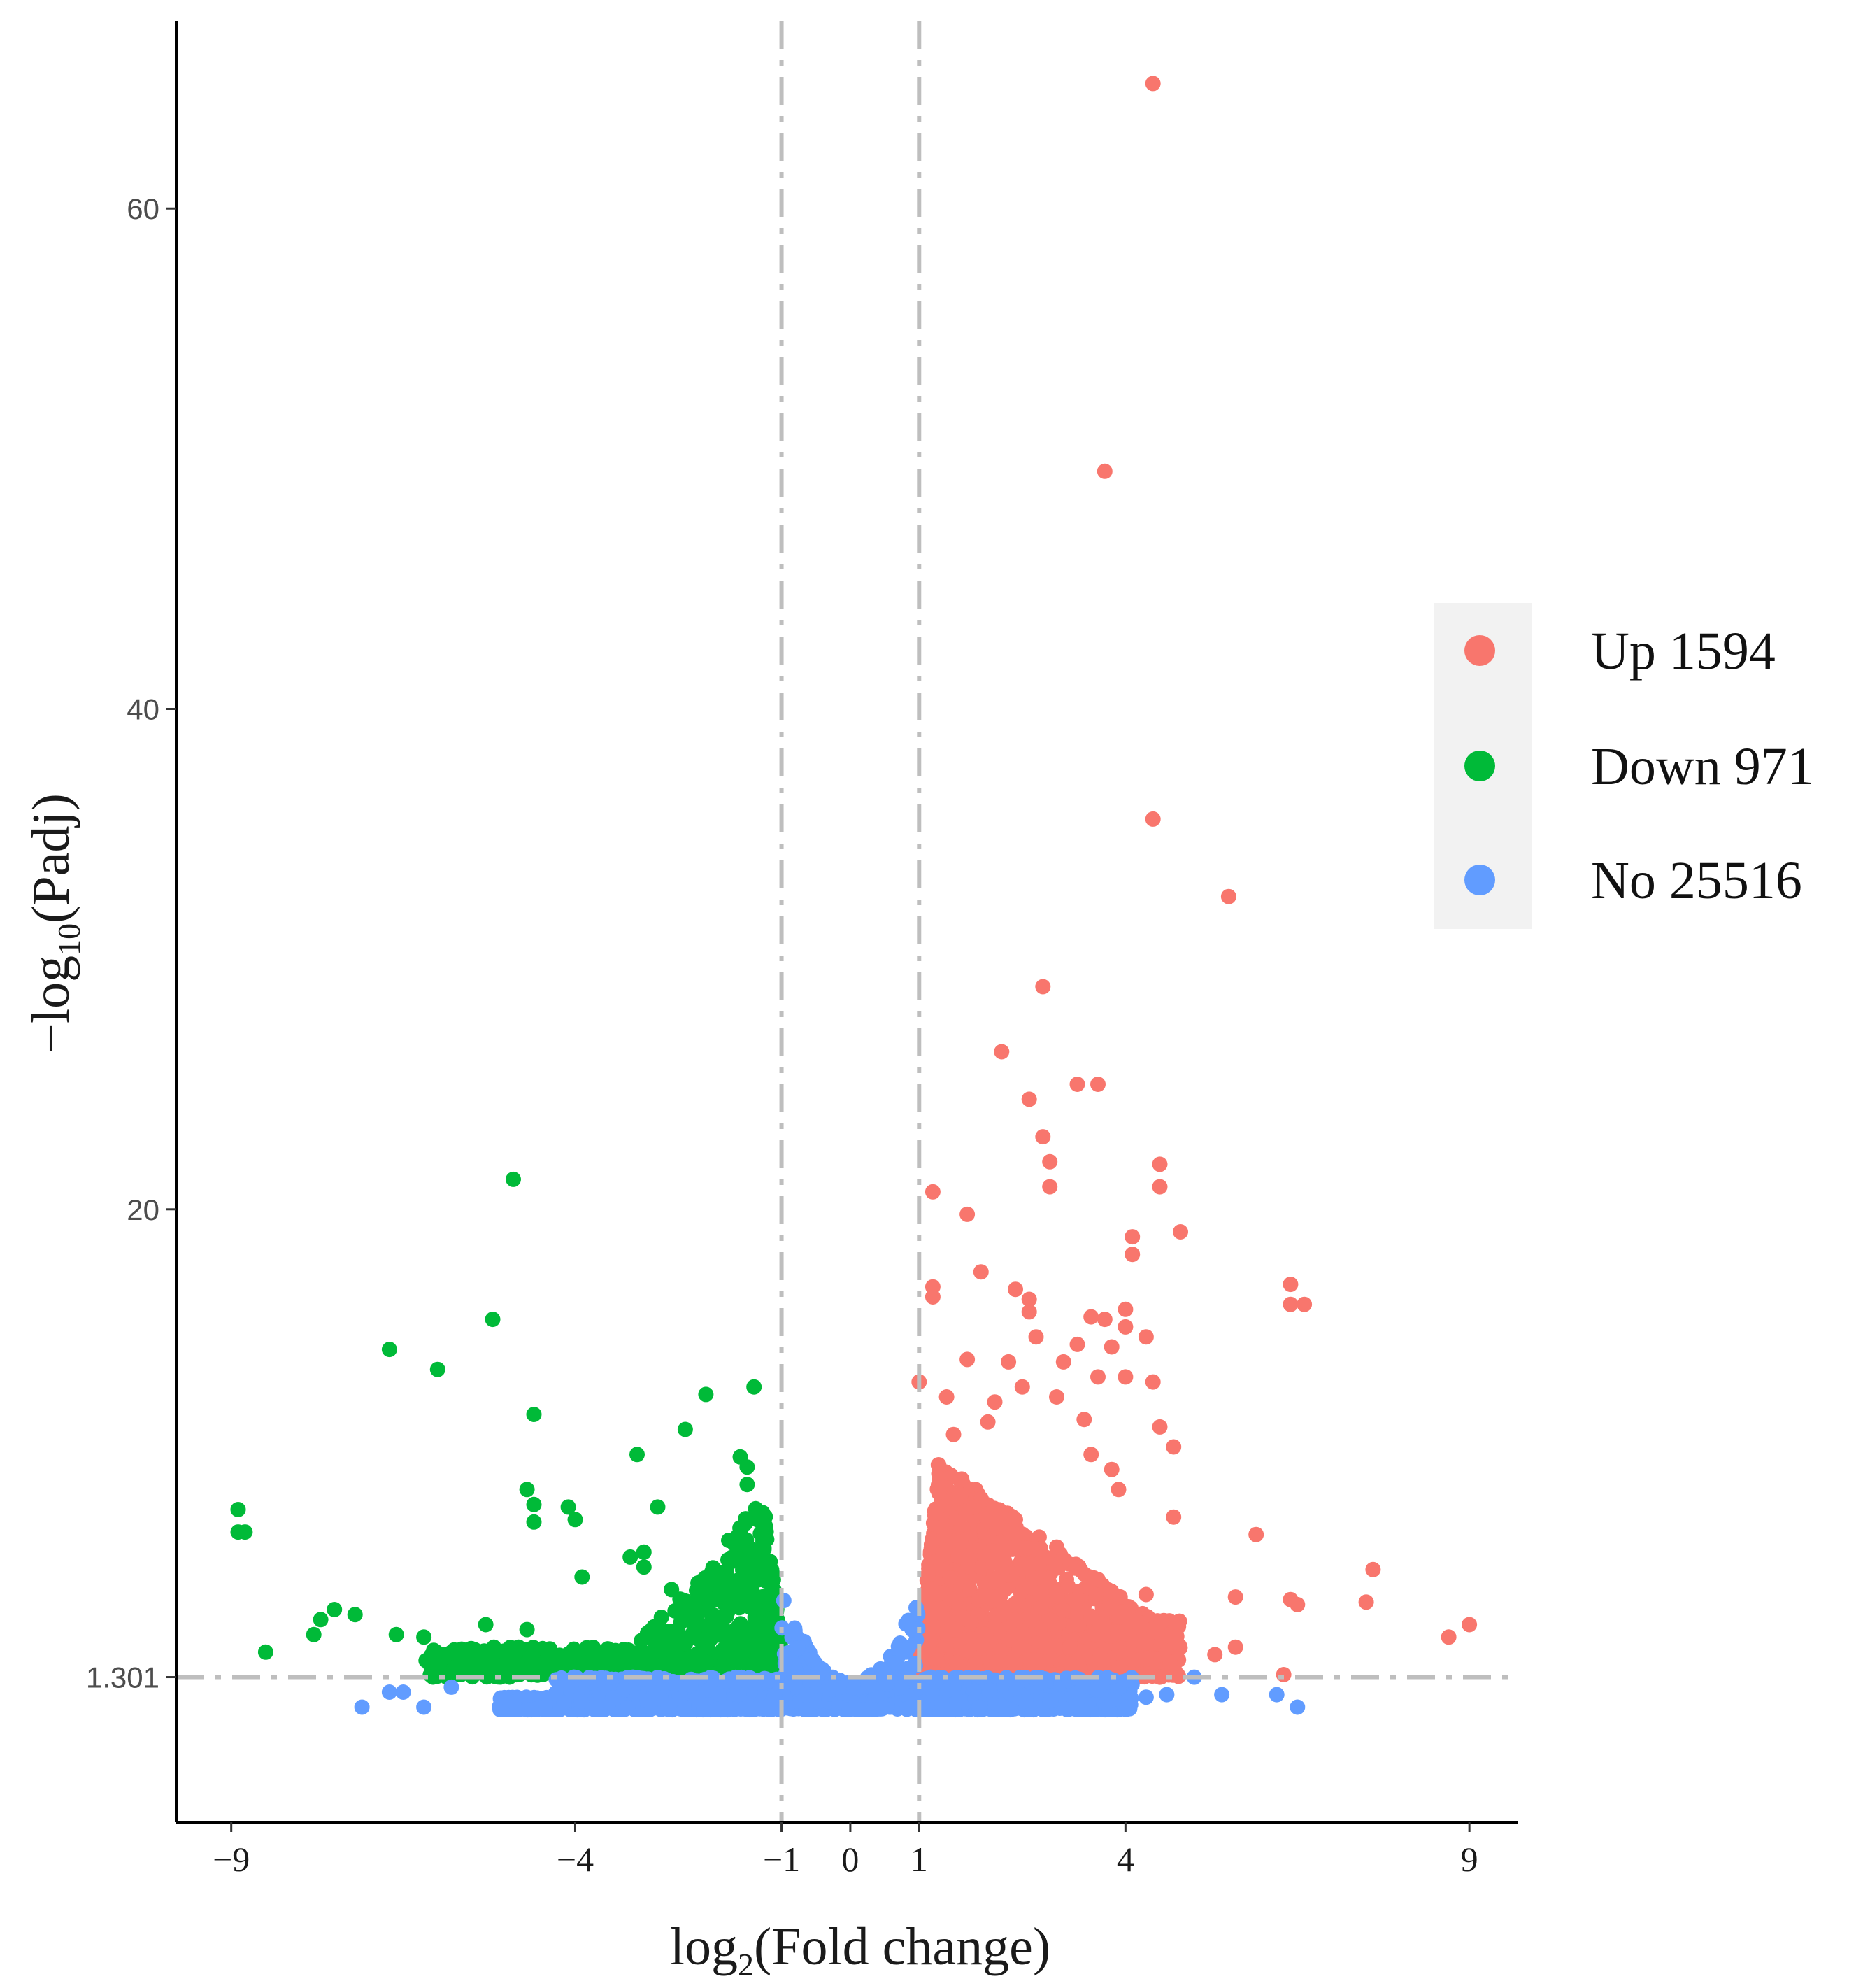  I want to click on x-tick-label: 0, so click(850, 1860).